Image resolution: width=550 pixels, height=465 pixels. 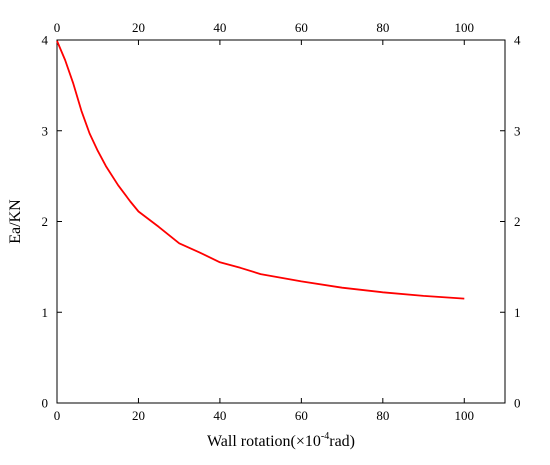 I want to click on y-tick-label-left: 3, so click(x=45, y=130).